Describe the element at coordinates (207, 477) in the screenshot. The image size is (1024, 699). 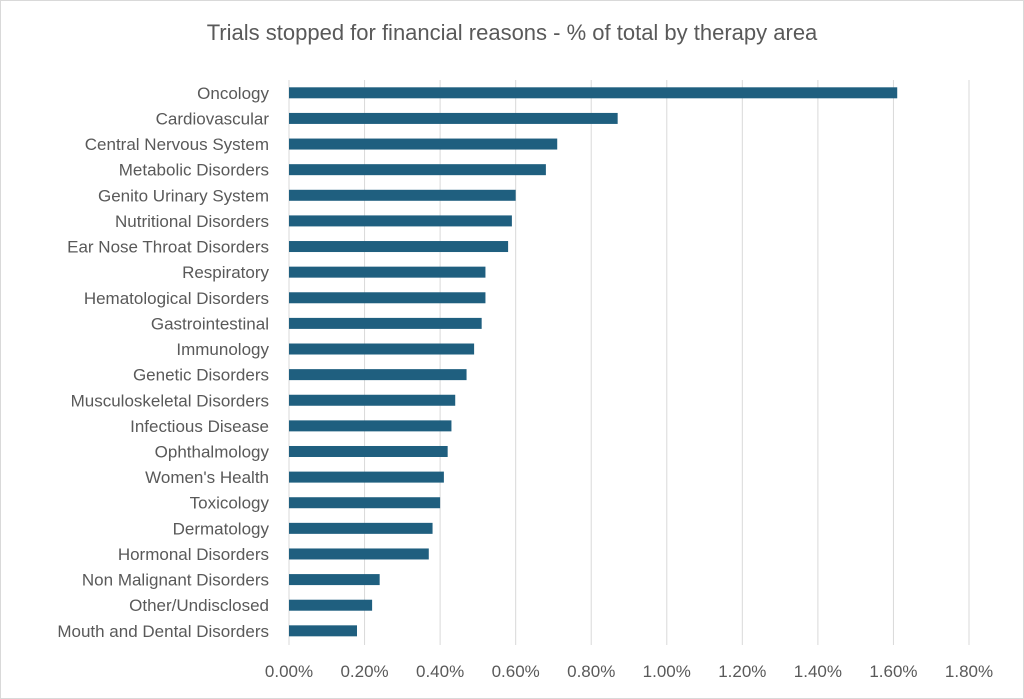
I see `category-label: Women's Health` at that location.